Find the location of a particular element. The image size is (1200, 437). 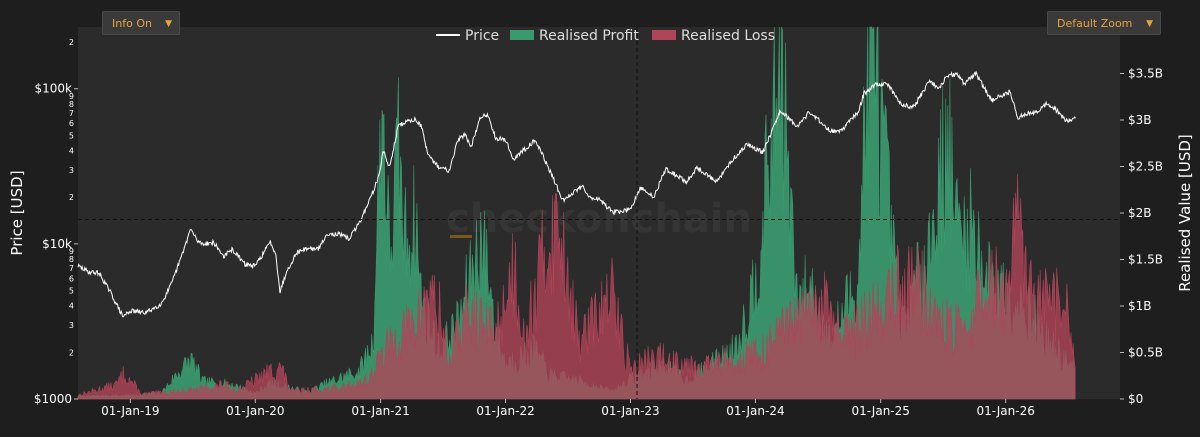

zoom-dropdown-label: Default Zoom is located at coordinates (1095, 23).